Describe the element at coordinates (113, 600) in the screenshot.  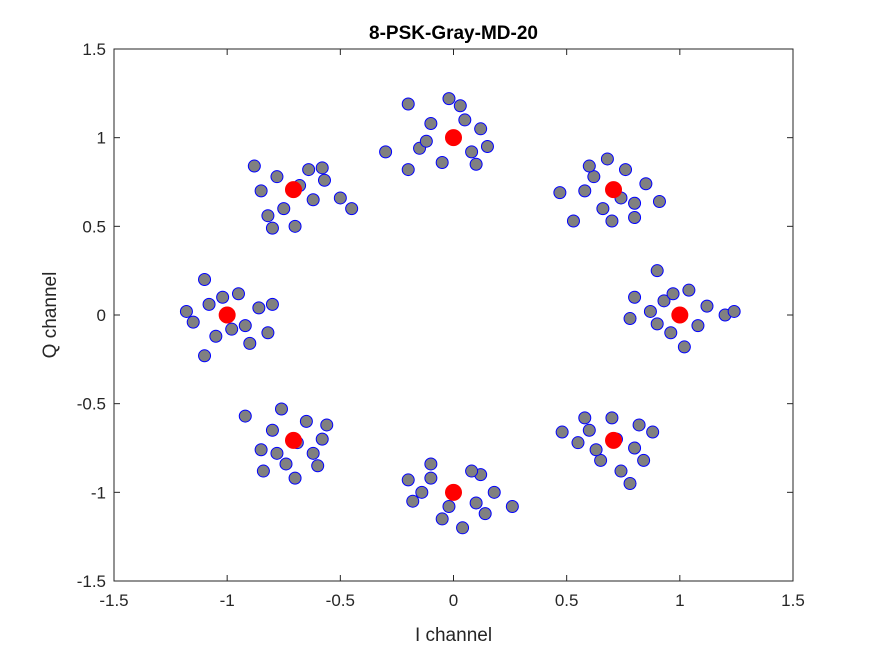
I see `x-tick-label: -1.5` at that location.